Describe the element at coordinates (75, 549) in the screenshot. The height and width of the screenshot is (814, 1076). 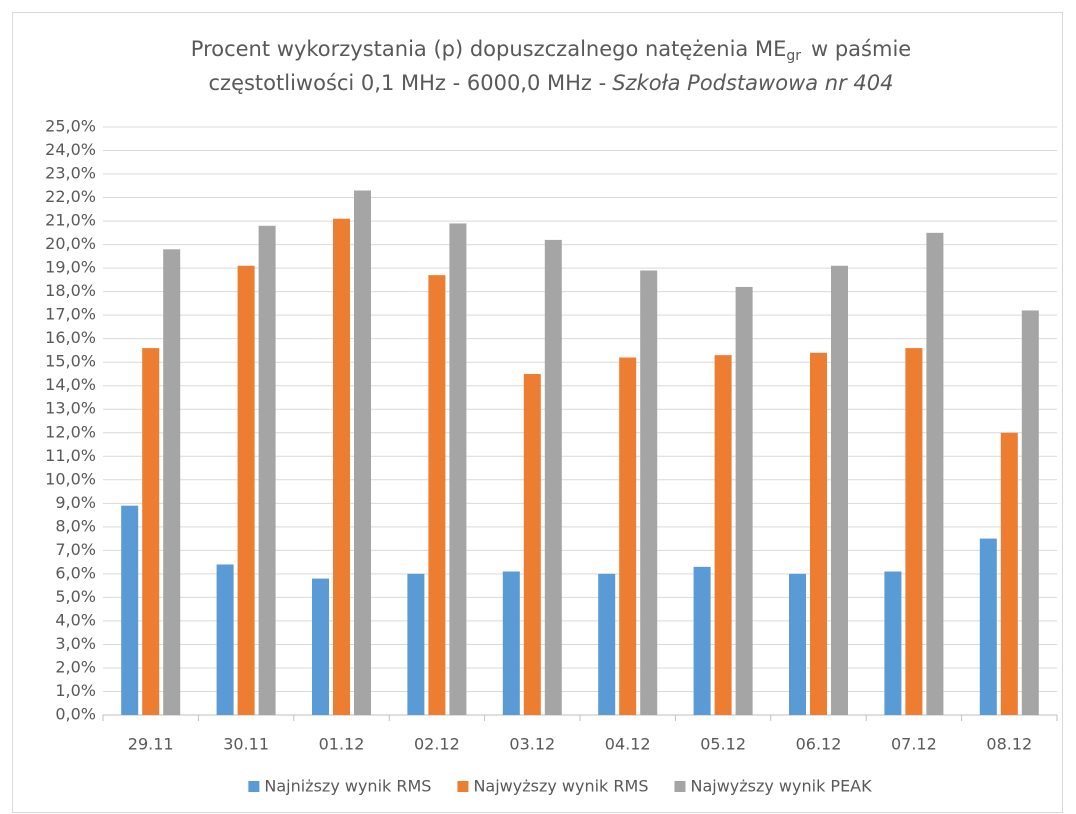
I see `y-tick-label: 7,0%` at that location.